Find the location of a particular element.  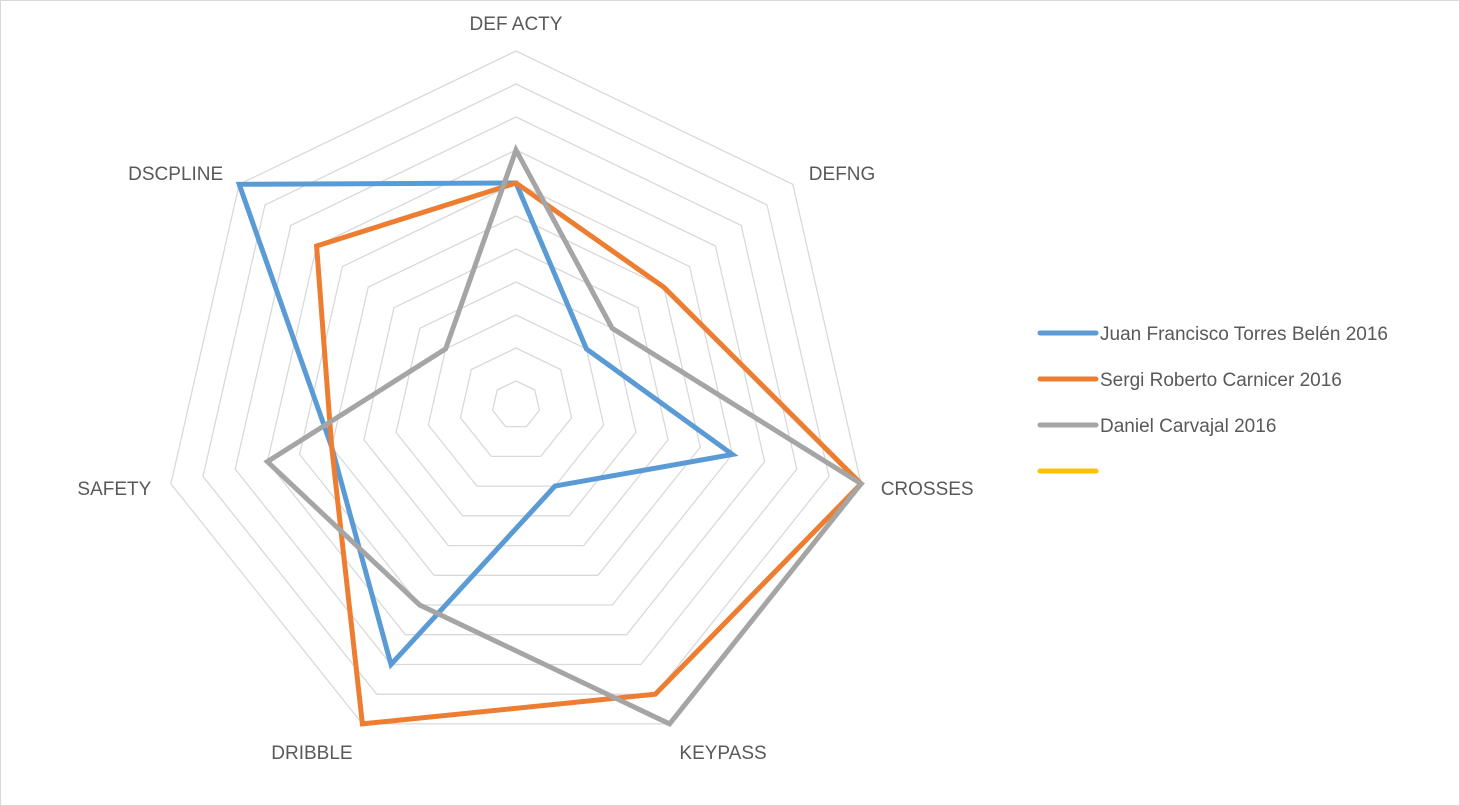

axis-label: DSCPLINE is located at coordinates (175, 174).